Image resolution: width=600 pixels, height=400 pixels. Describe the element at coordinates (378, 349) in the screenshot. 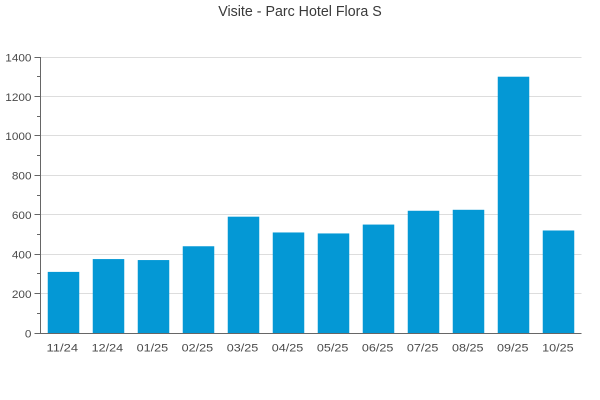

I see `svg-text: 06/25` at that location.